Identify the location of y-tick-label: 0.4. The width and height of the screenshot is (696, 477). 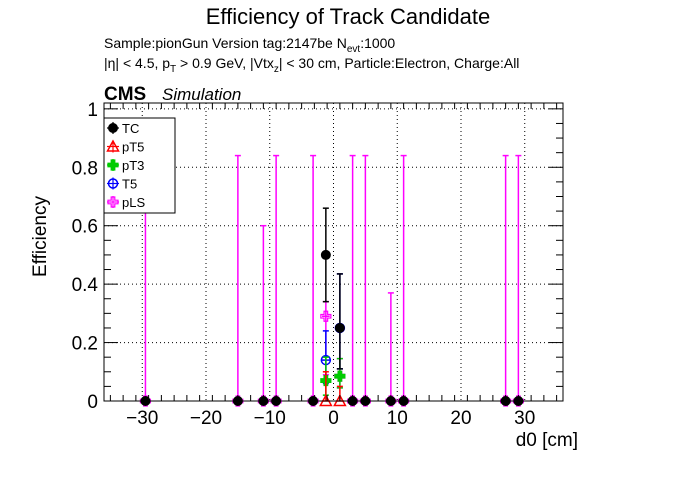
(85, 285).